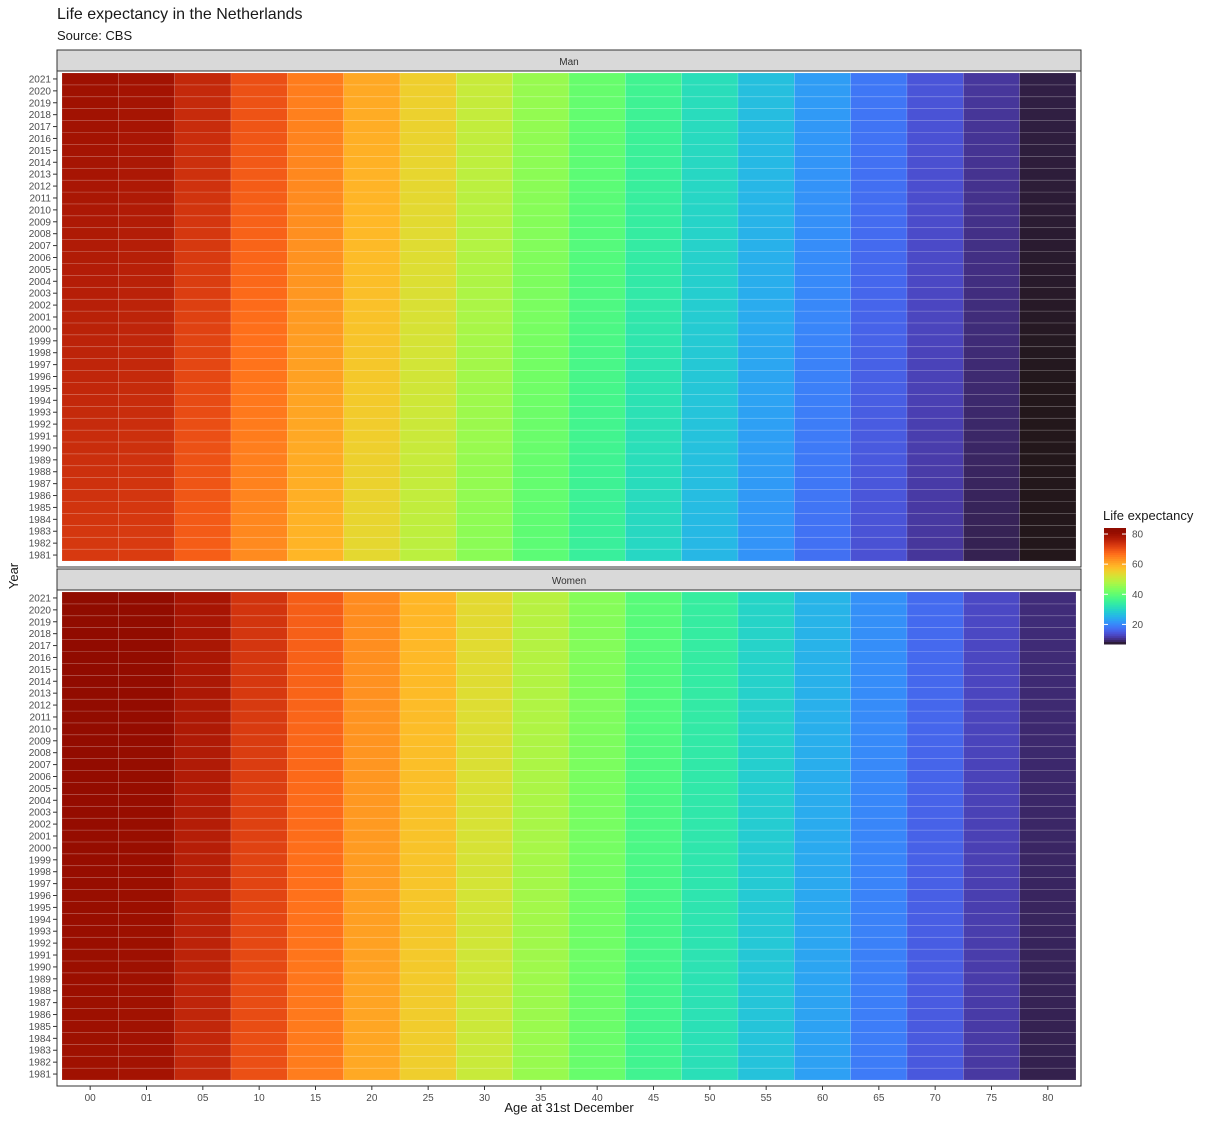  Describe the element at coordinates (40, 282) in the screenshot. I see `y-tick-label: 2004` at that location.